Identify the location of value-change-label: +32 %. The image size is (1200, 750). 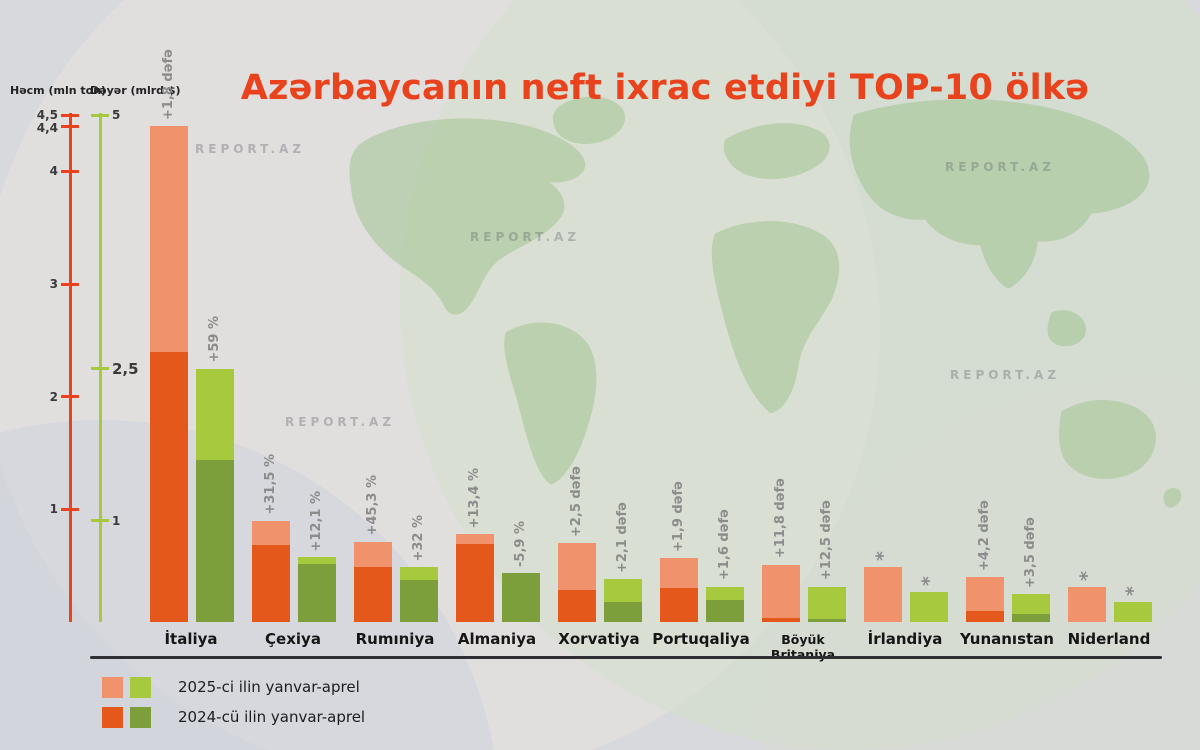
(418, 538).